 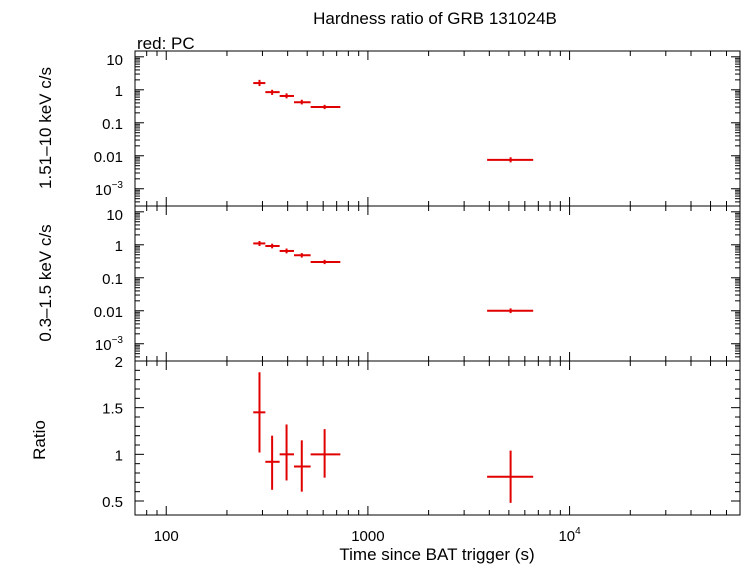 What do you see at coordinates (166, 43) in the screenshot?
I see `chart-subtitle: red: PC` at bounding box center [166, 43].